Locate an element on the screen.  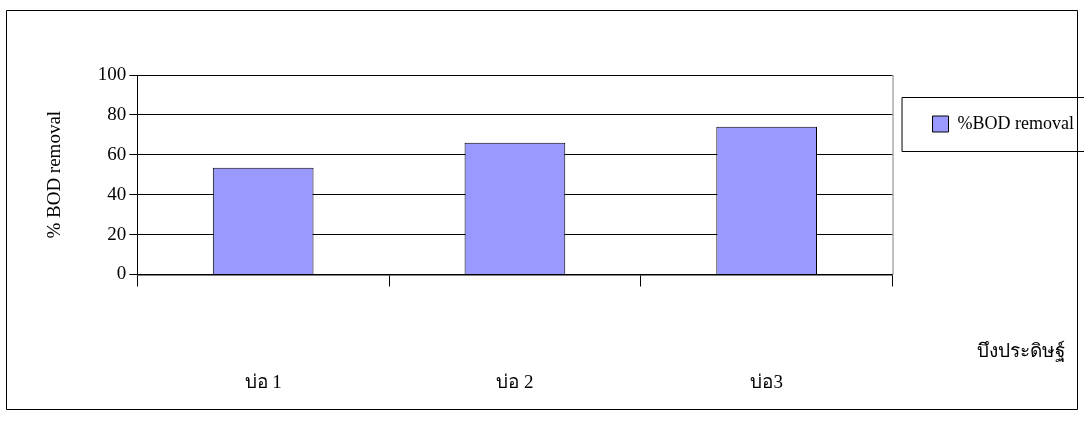
y-tick-label: 20 is located at coordinates (117, 233).